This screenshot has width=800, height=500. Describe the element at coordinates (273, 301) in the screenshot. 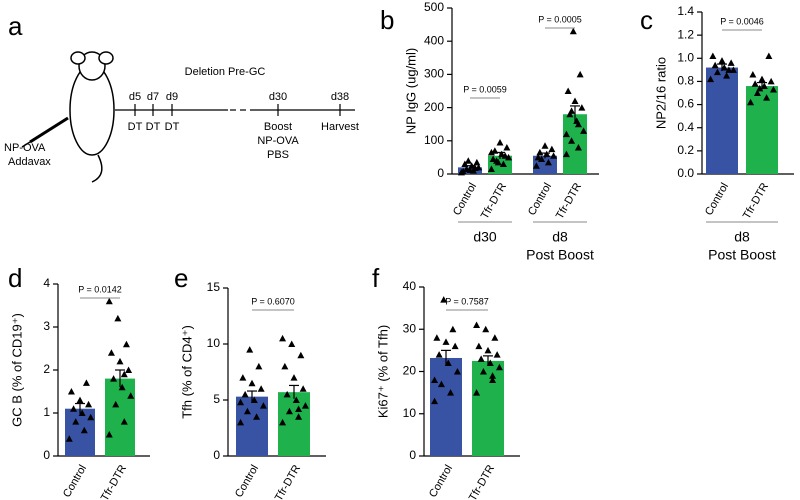

I see `p-value: P = 0.6070` at that location.